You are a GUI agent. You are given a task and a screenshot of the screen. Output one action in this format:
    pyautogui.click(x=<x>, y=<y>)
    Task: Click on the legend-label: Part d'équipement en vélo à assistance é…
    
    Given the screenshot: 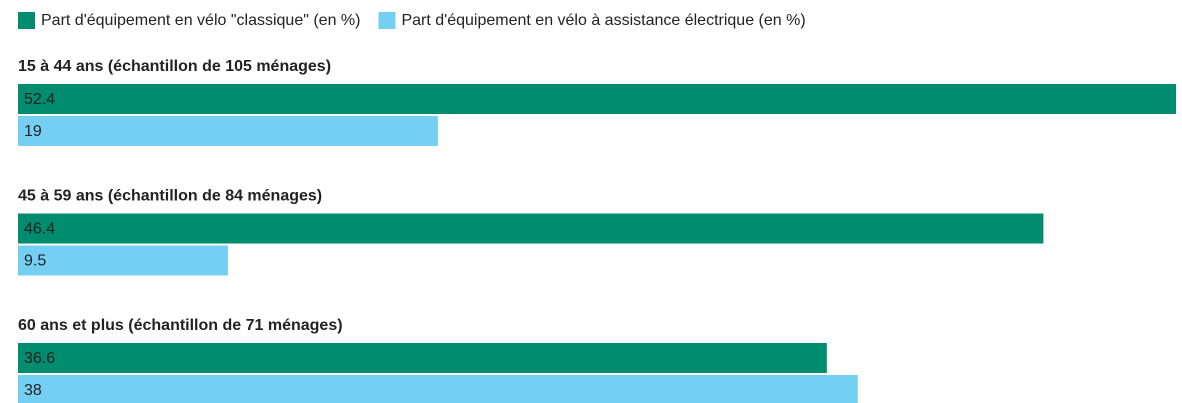 What is the action you would take?
    pyautogui.click(x=603, y=20)
    